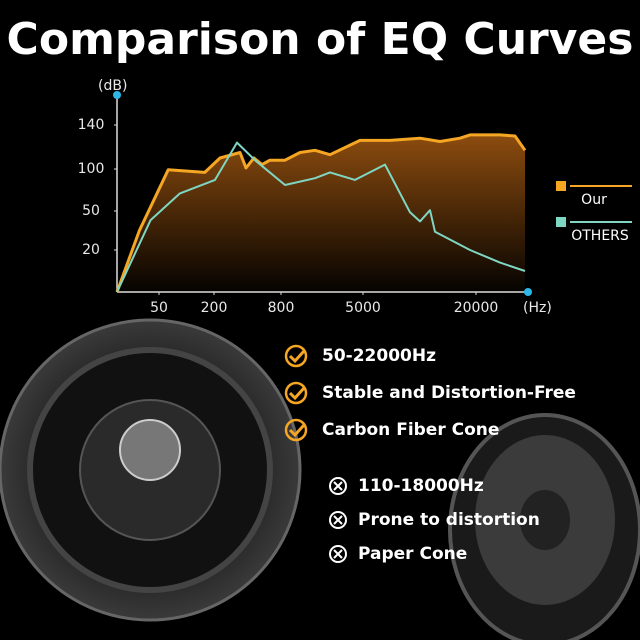  Describe the element at coordinates (281, 308) in the screenshot. I see `x-tick-label: 800` at that location.